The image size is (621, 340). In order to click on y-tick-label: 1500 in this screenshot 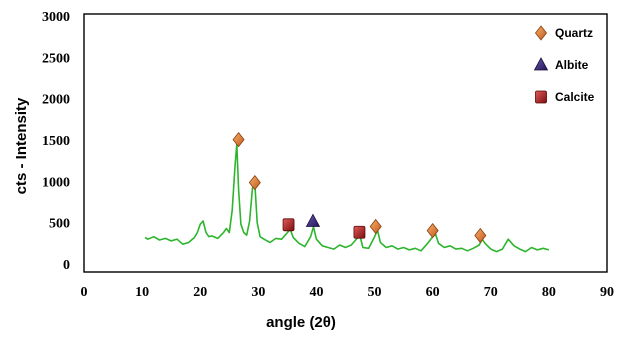, I will do `click(56, 141)`.